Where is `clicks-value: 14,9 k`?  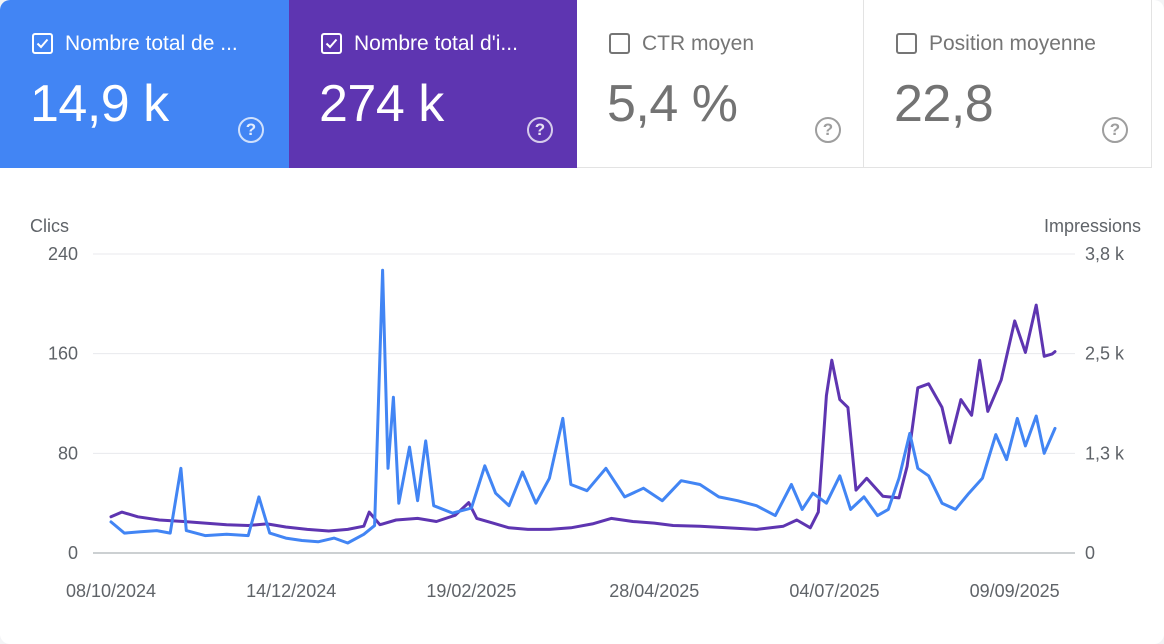 clicks-value: 14,9 k is located at coordinates (99, 104).